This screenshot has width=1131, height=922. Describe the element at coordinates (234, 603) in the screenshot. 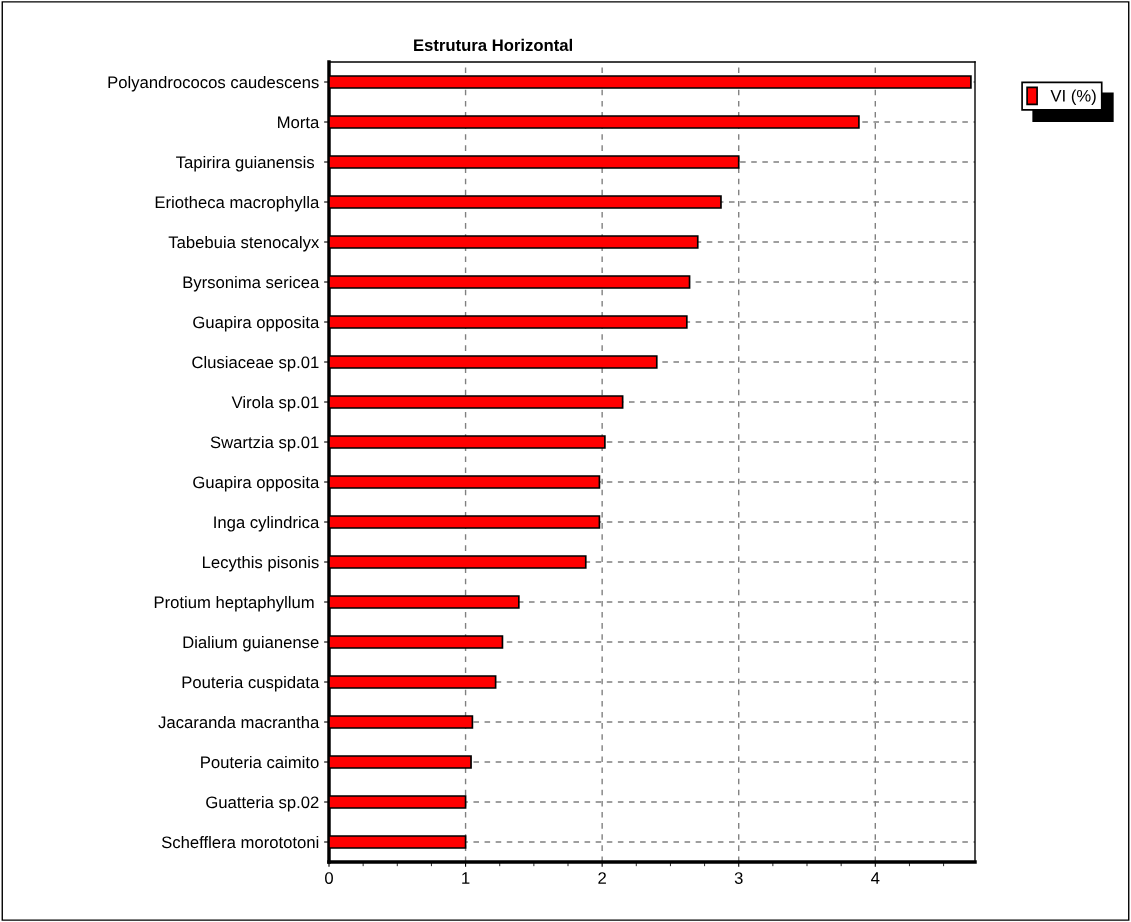

I see `y-tick-label: Protium heptaphyllum` at that location.